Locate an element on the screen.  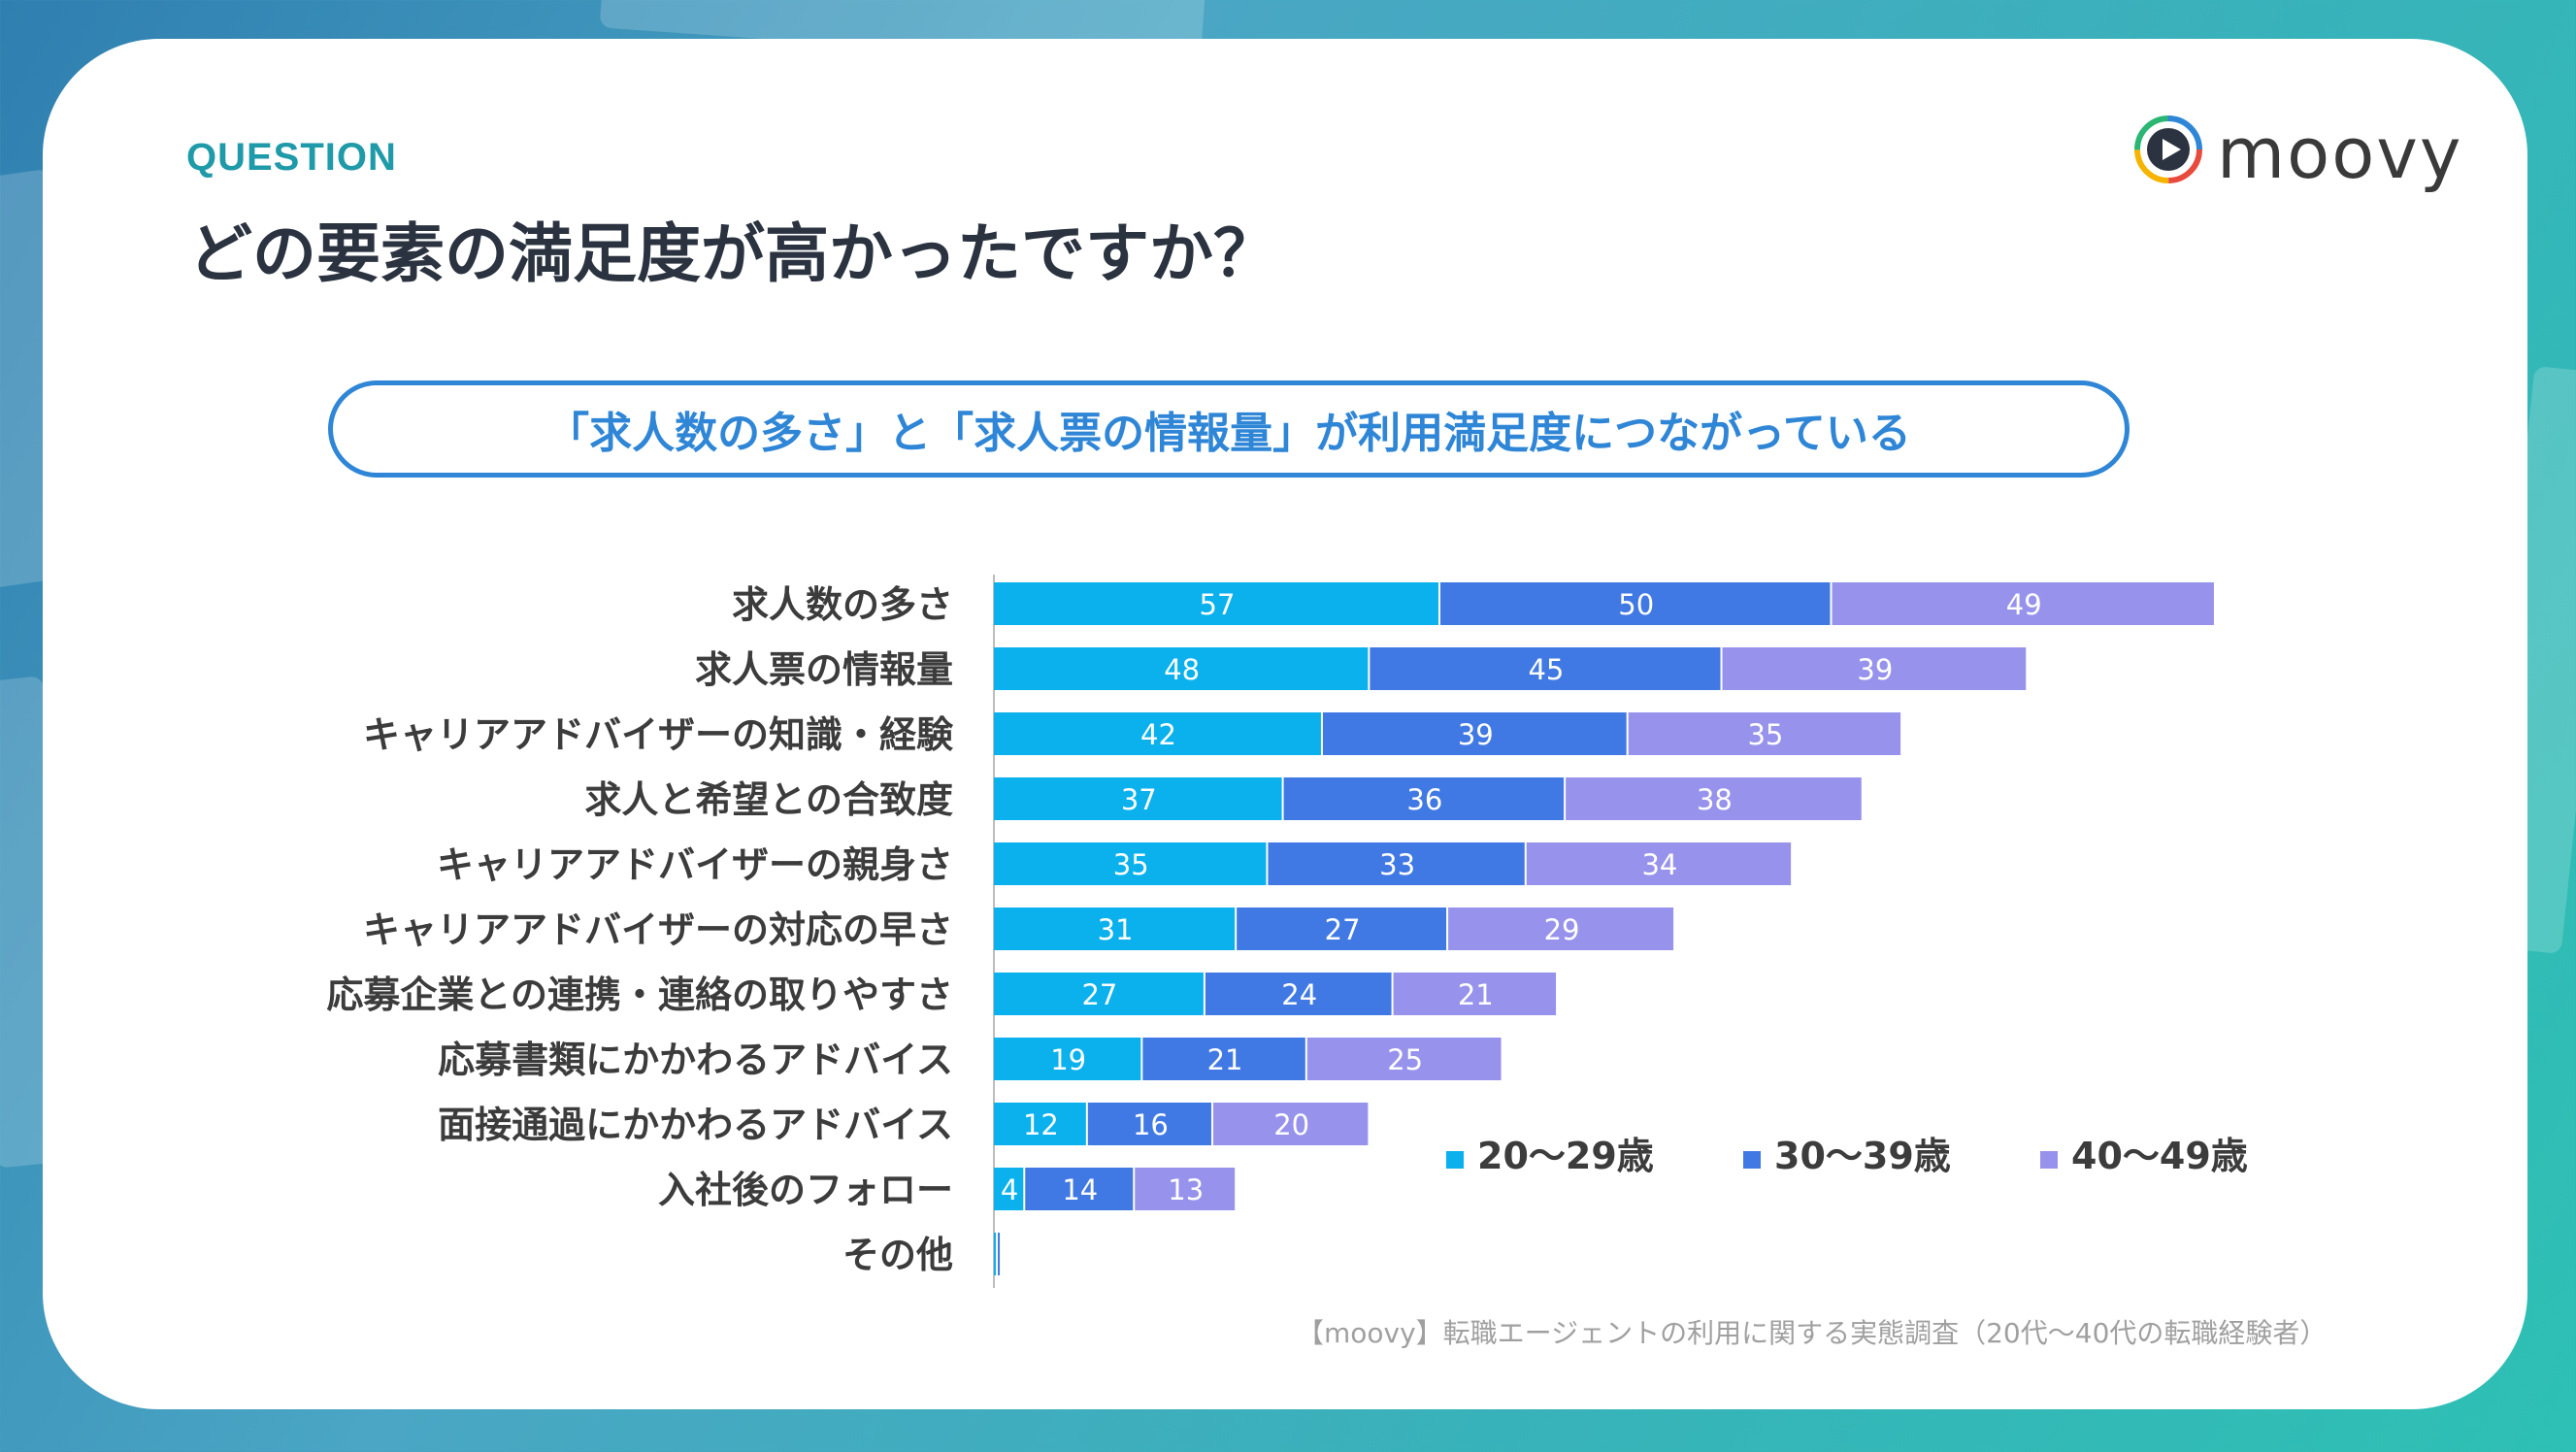
data-label: 4 is located at coordinates (1009, 1189).